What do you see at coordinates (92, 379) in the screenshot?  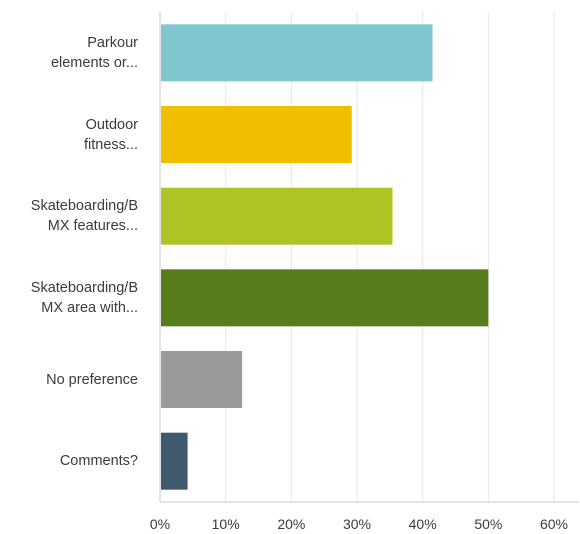 I see `category-label: No preference` at bounding box center [92, 379].